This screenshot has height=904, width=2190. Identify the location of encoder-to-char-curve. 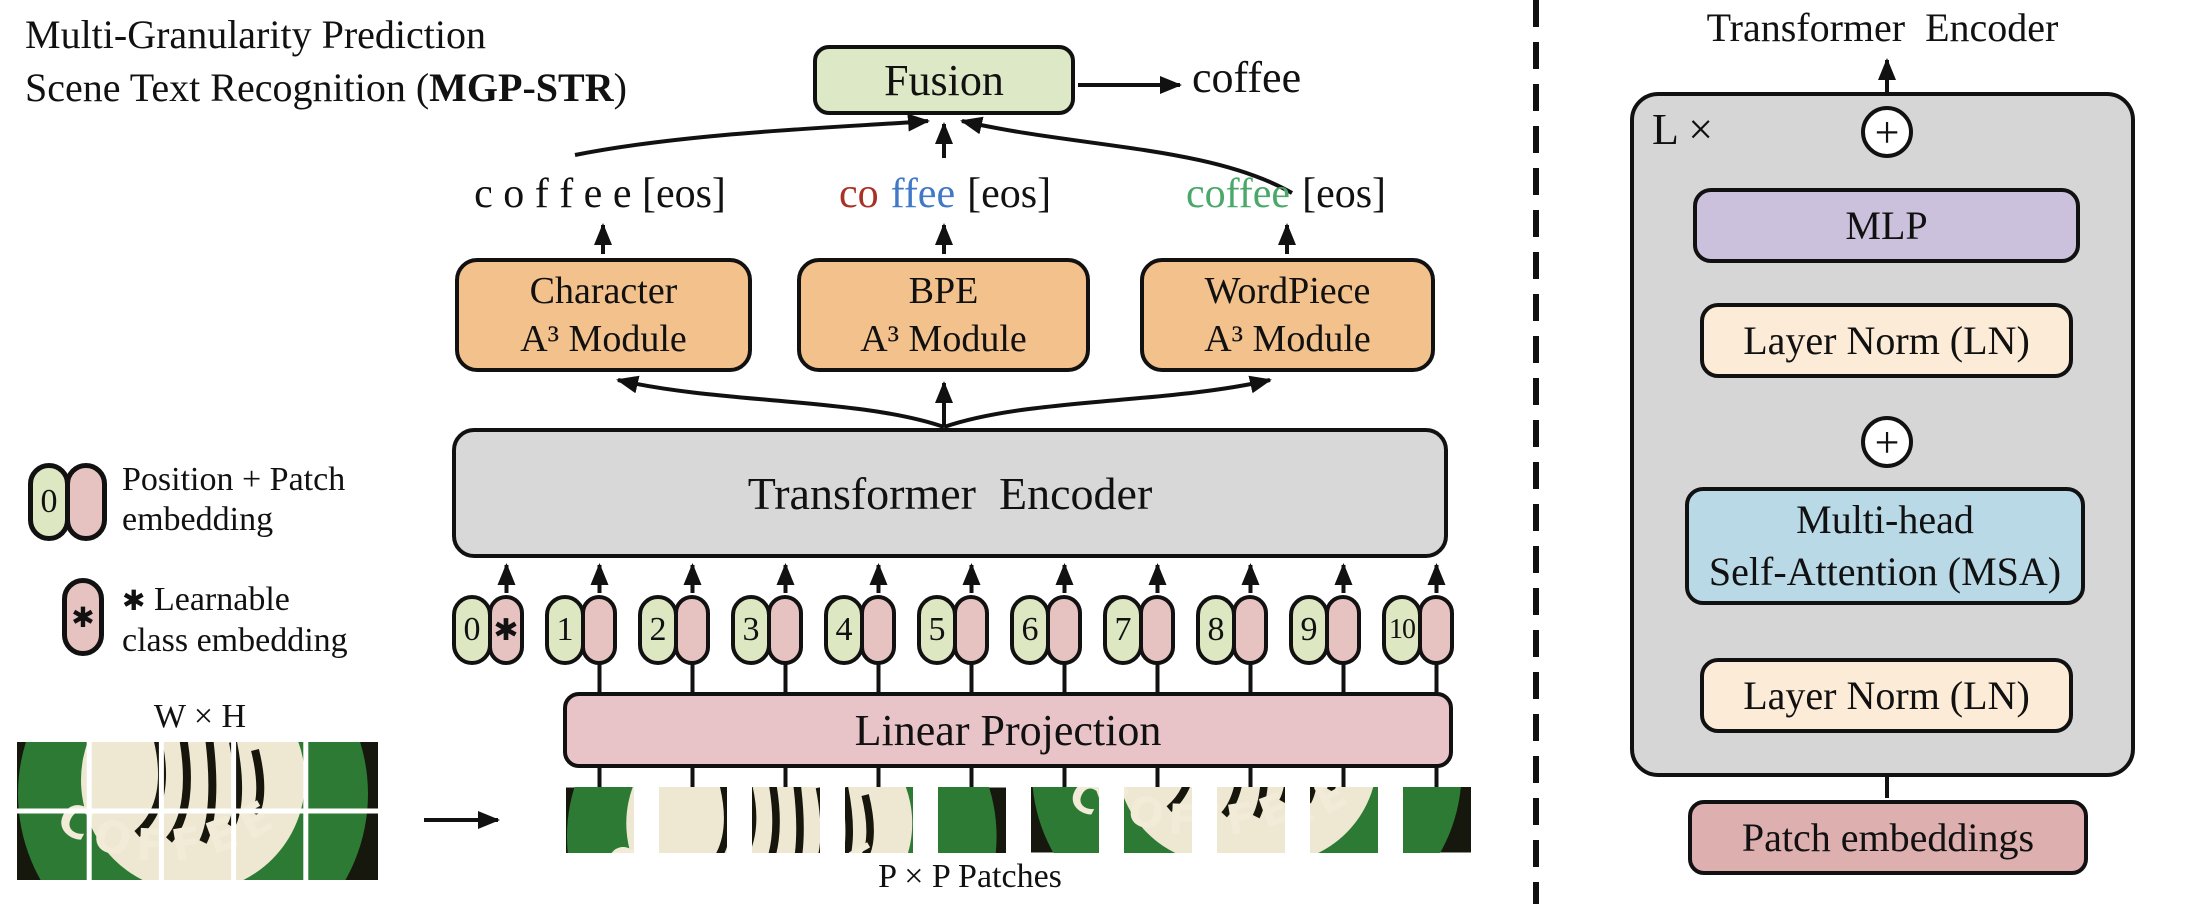
(780, 402).